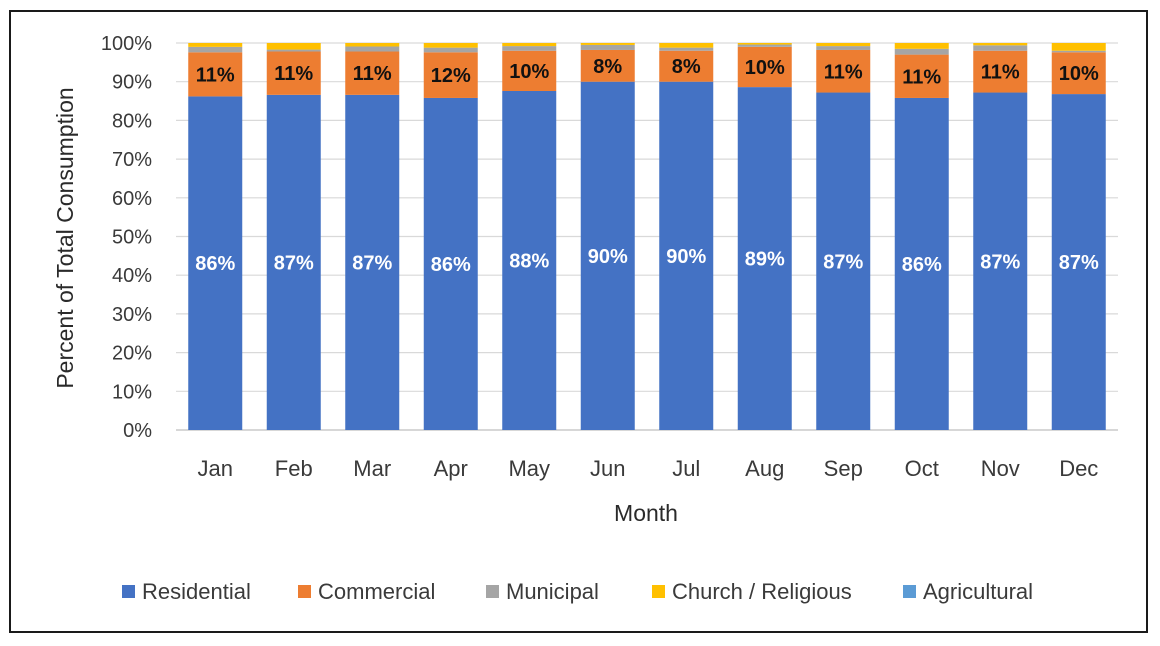 The image size is (1160, 646). Describe the element at coordinates (215, 468) in the screenshot. I see `x-tick-label: Jan` at that location.